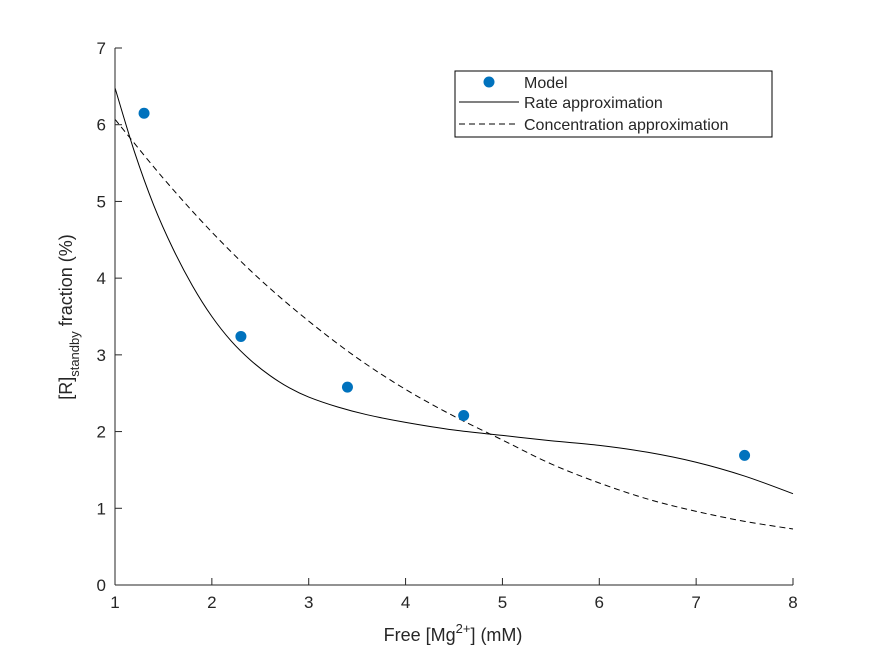  What do you see at coordinates (599, 602) in the screenshot?
I see `x-tick-label: 6` at bounding box center [599, 602].